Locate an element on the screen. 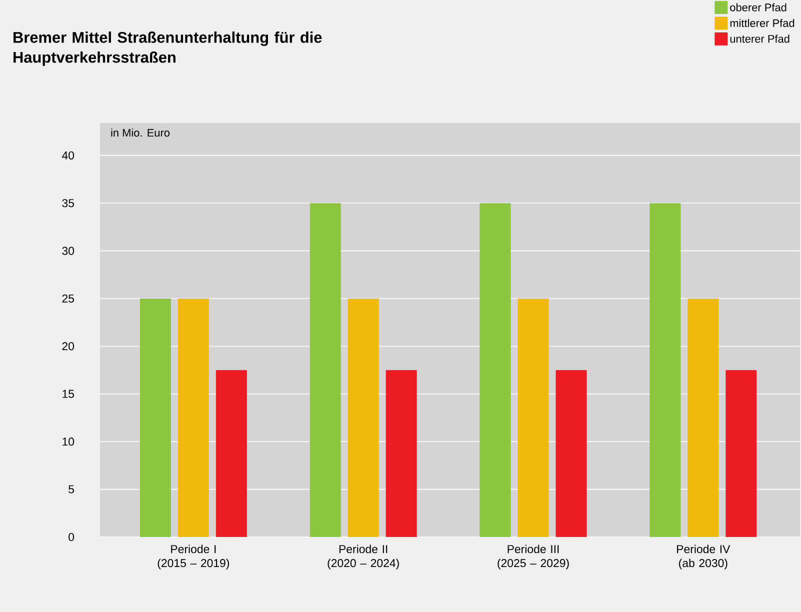 The height and width of the screenshot is (612, 801). y-tick-label: 20 is located at coordinates (68, 346).